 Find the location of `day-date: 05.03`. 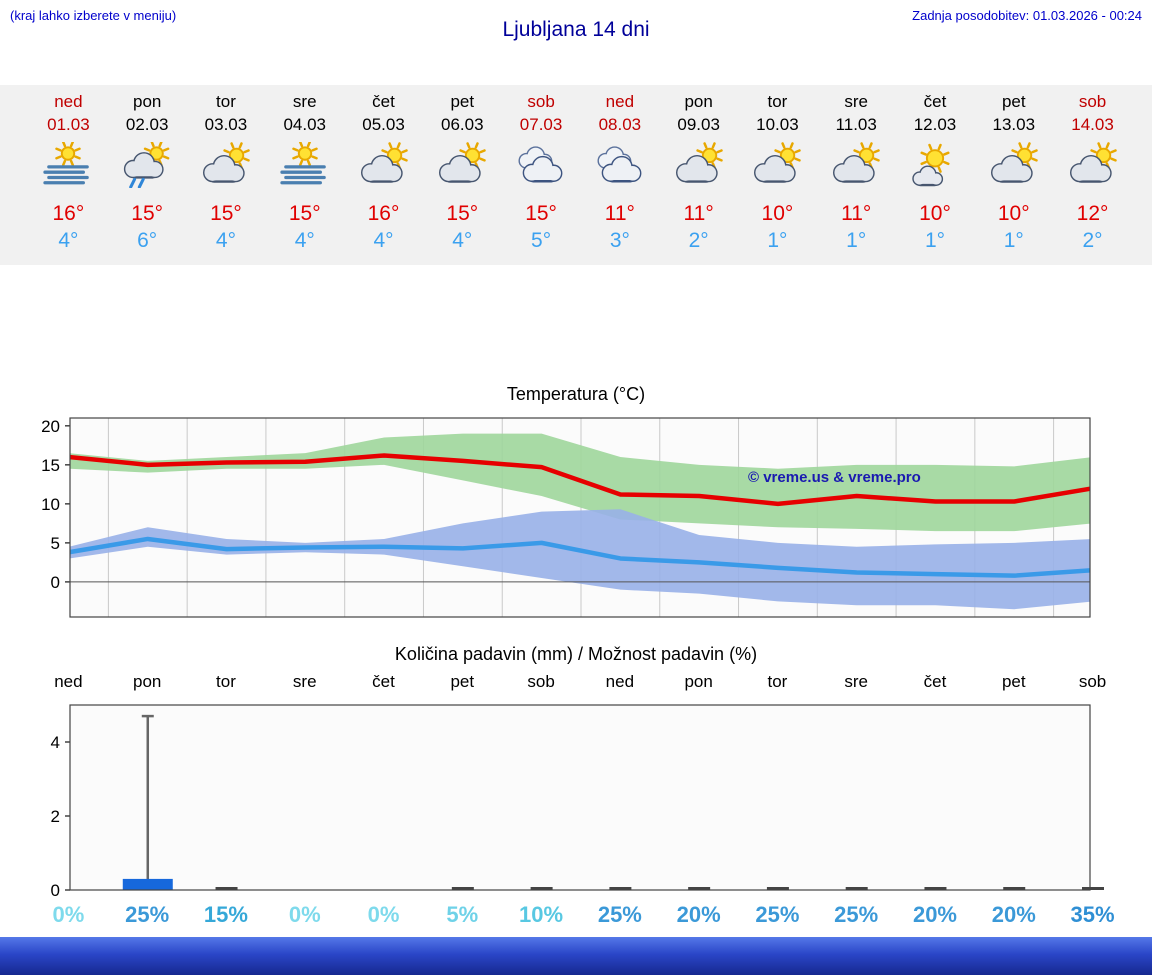

day-date: 05.03 is located at coordinates (383, 124).